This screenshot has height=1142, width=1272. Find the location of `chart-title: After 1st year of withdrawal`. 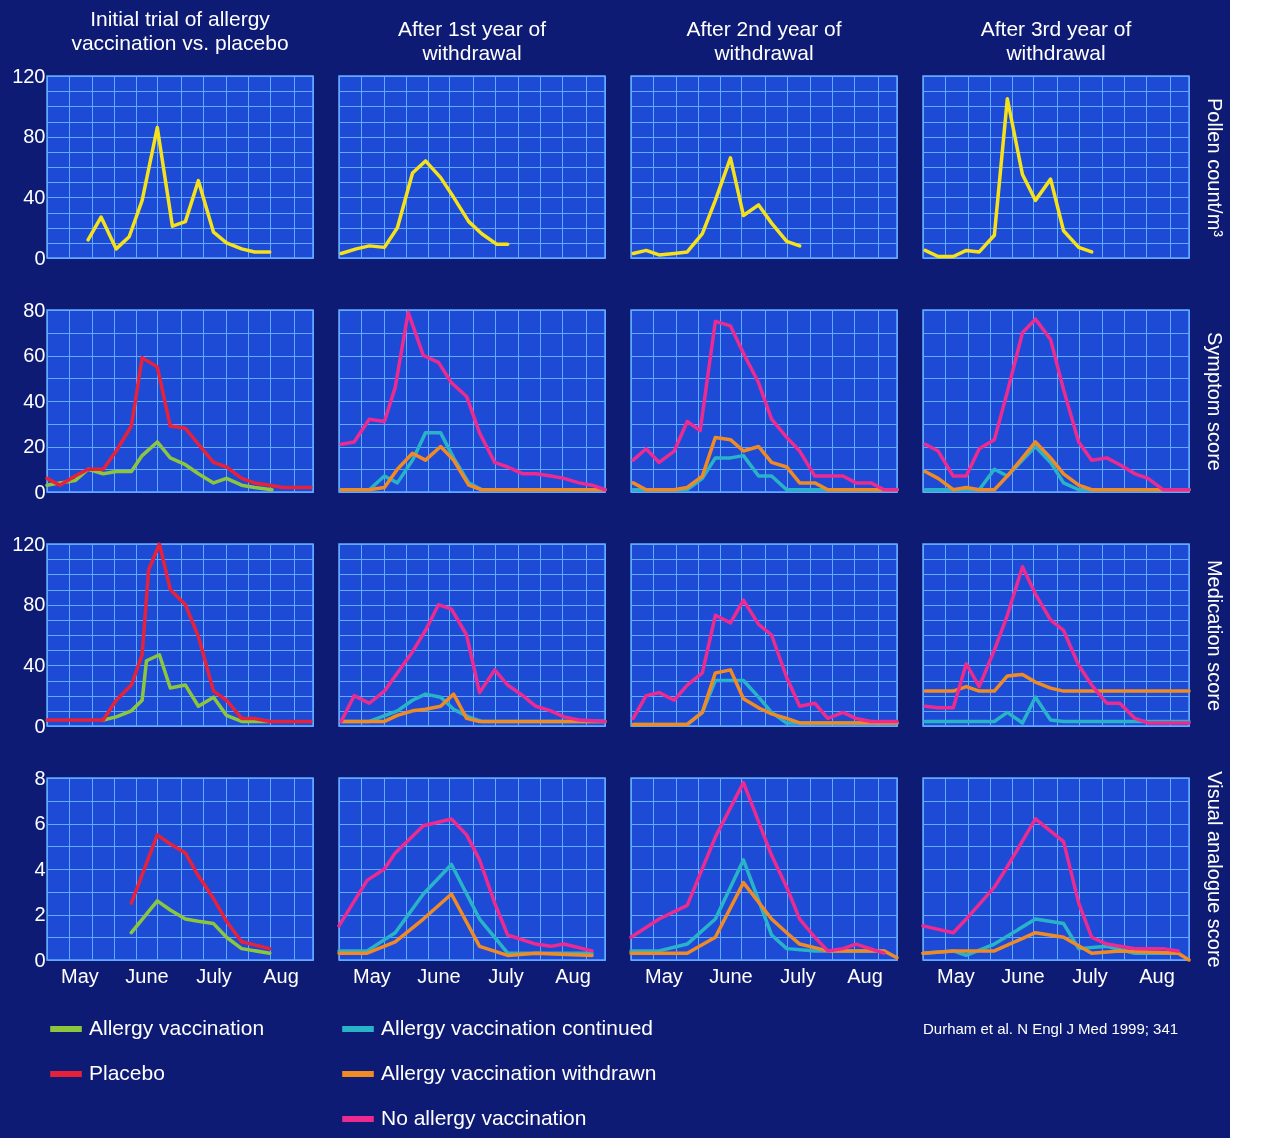

chart-title: After 1st year of withdrawal is located at coordinates (472, 40).